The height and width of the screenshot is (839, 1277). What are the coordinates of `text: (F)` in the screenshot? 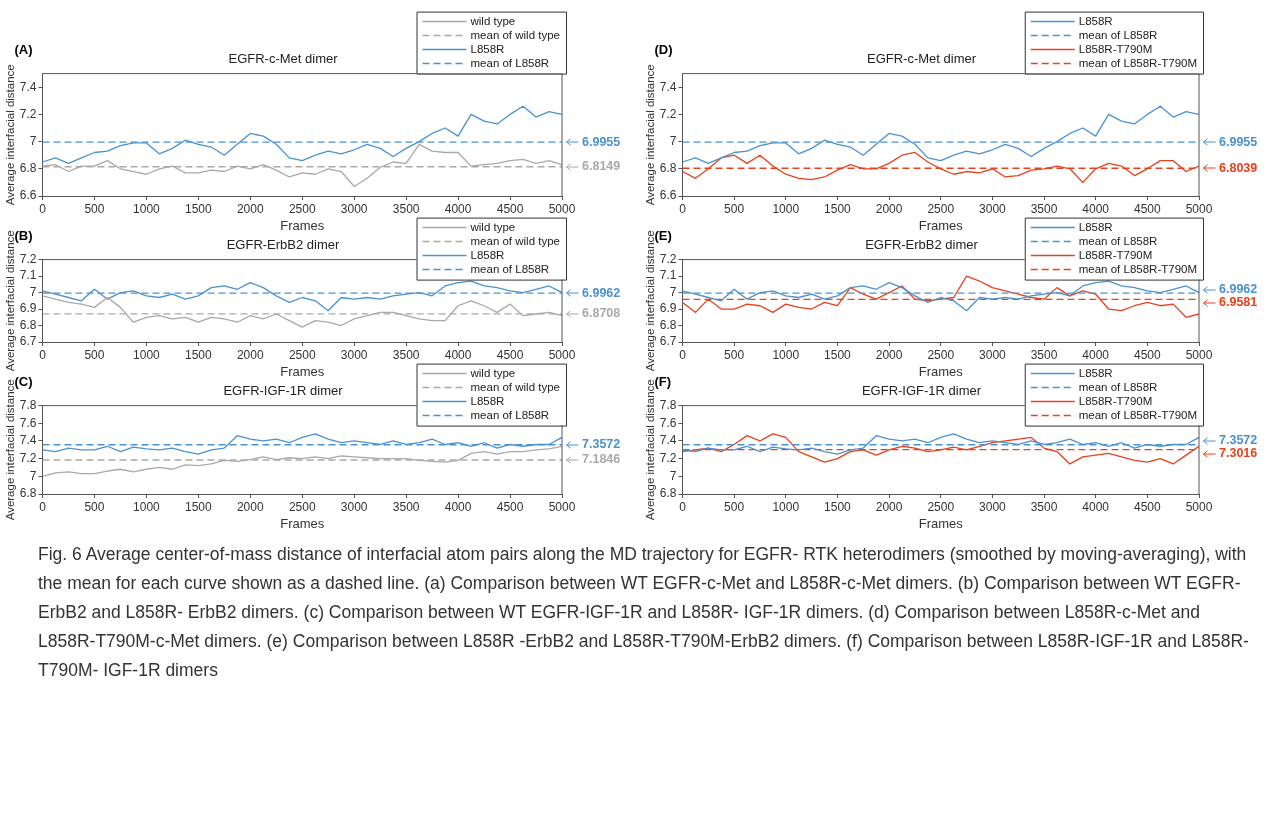 It's located at (663, 382).